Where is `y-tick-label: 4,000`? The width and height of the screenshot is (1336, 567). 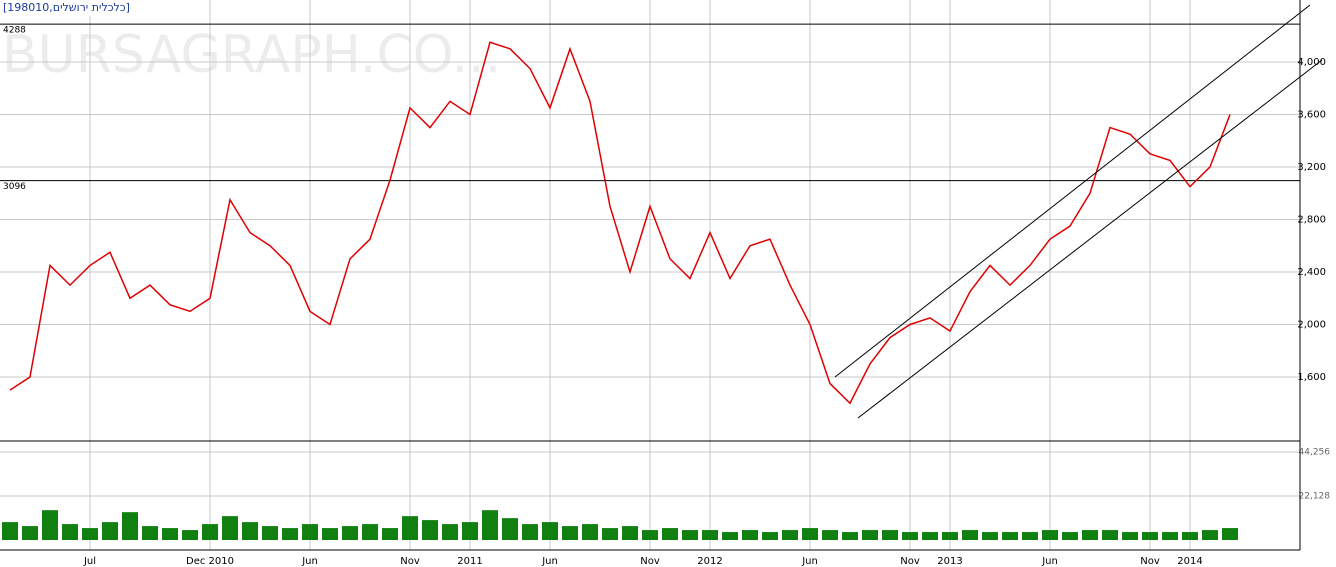 y-tick-label: 4,000 is located at coordinates (1311, 62).